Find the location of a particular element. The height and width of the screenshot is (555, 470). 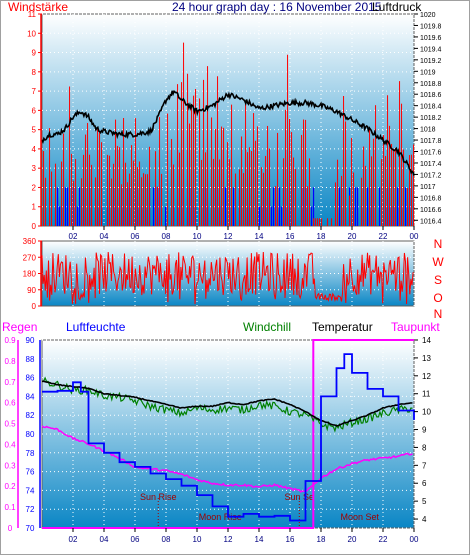

wind-tick-label: 4 is located at coordinates (34, 149).